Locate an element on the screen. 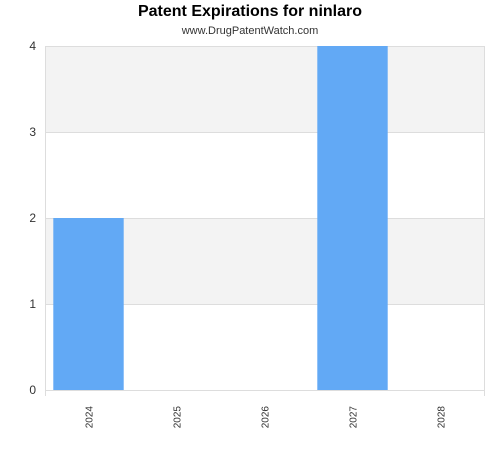 This screenshot has width=500, height=450. y-tick-label: 4 is located at coordinates (32, 46).